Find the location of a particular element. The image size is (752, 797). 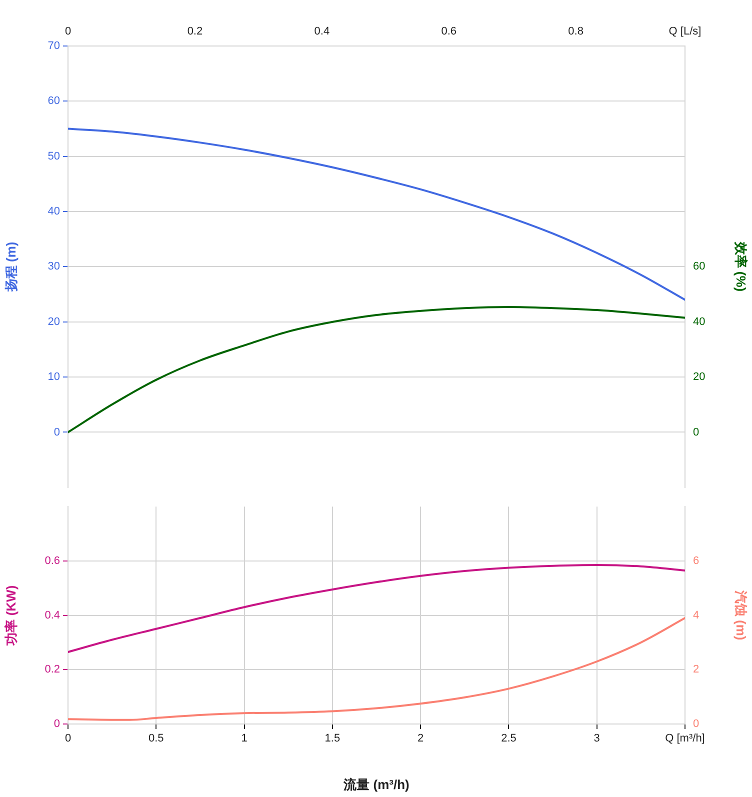

y-tick-label: 60 is located at coordinates (54, 101).